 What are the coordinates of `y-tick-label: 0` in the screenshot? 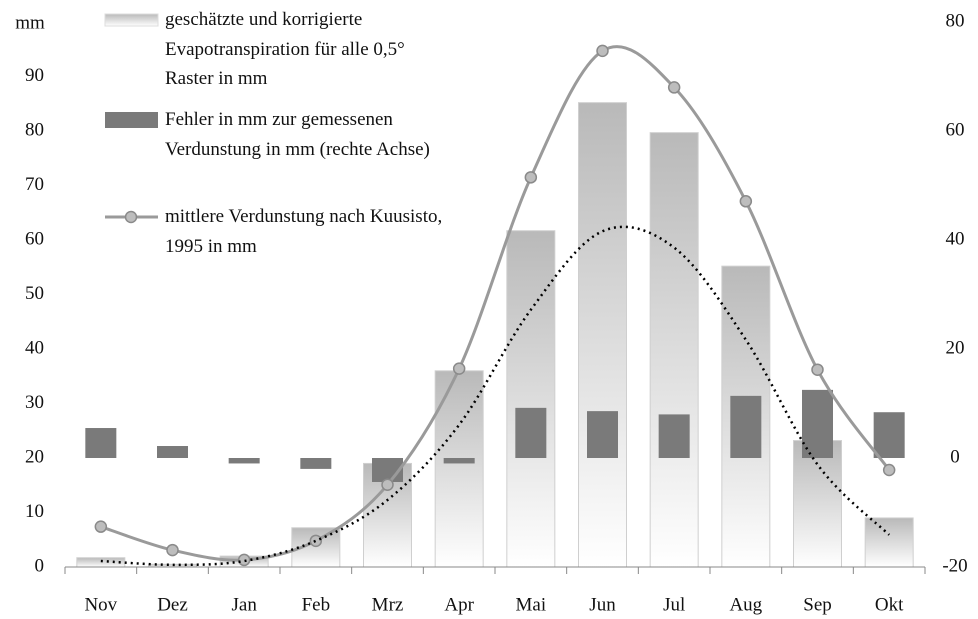 It's located at (40, 565).